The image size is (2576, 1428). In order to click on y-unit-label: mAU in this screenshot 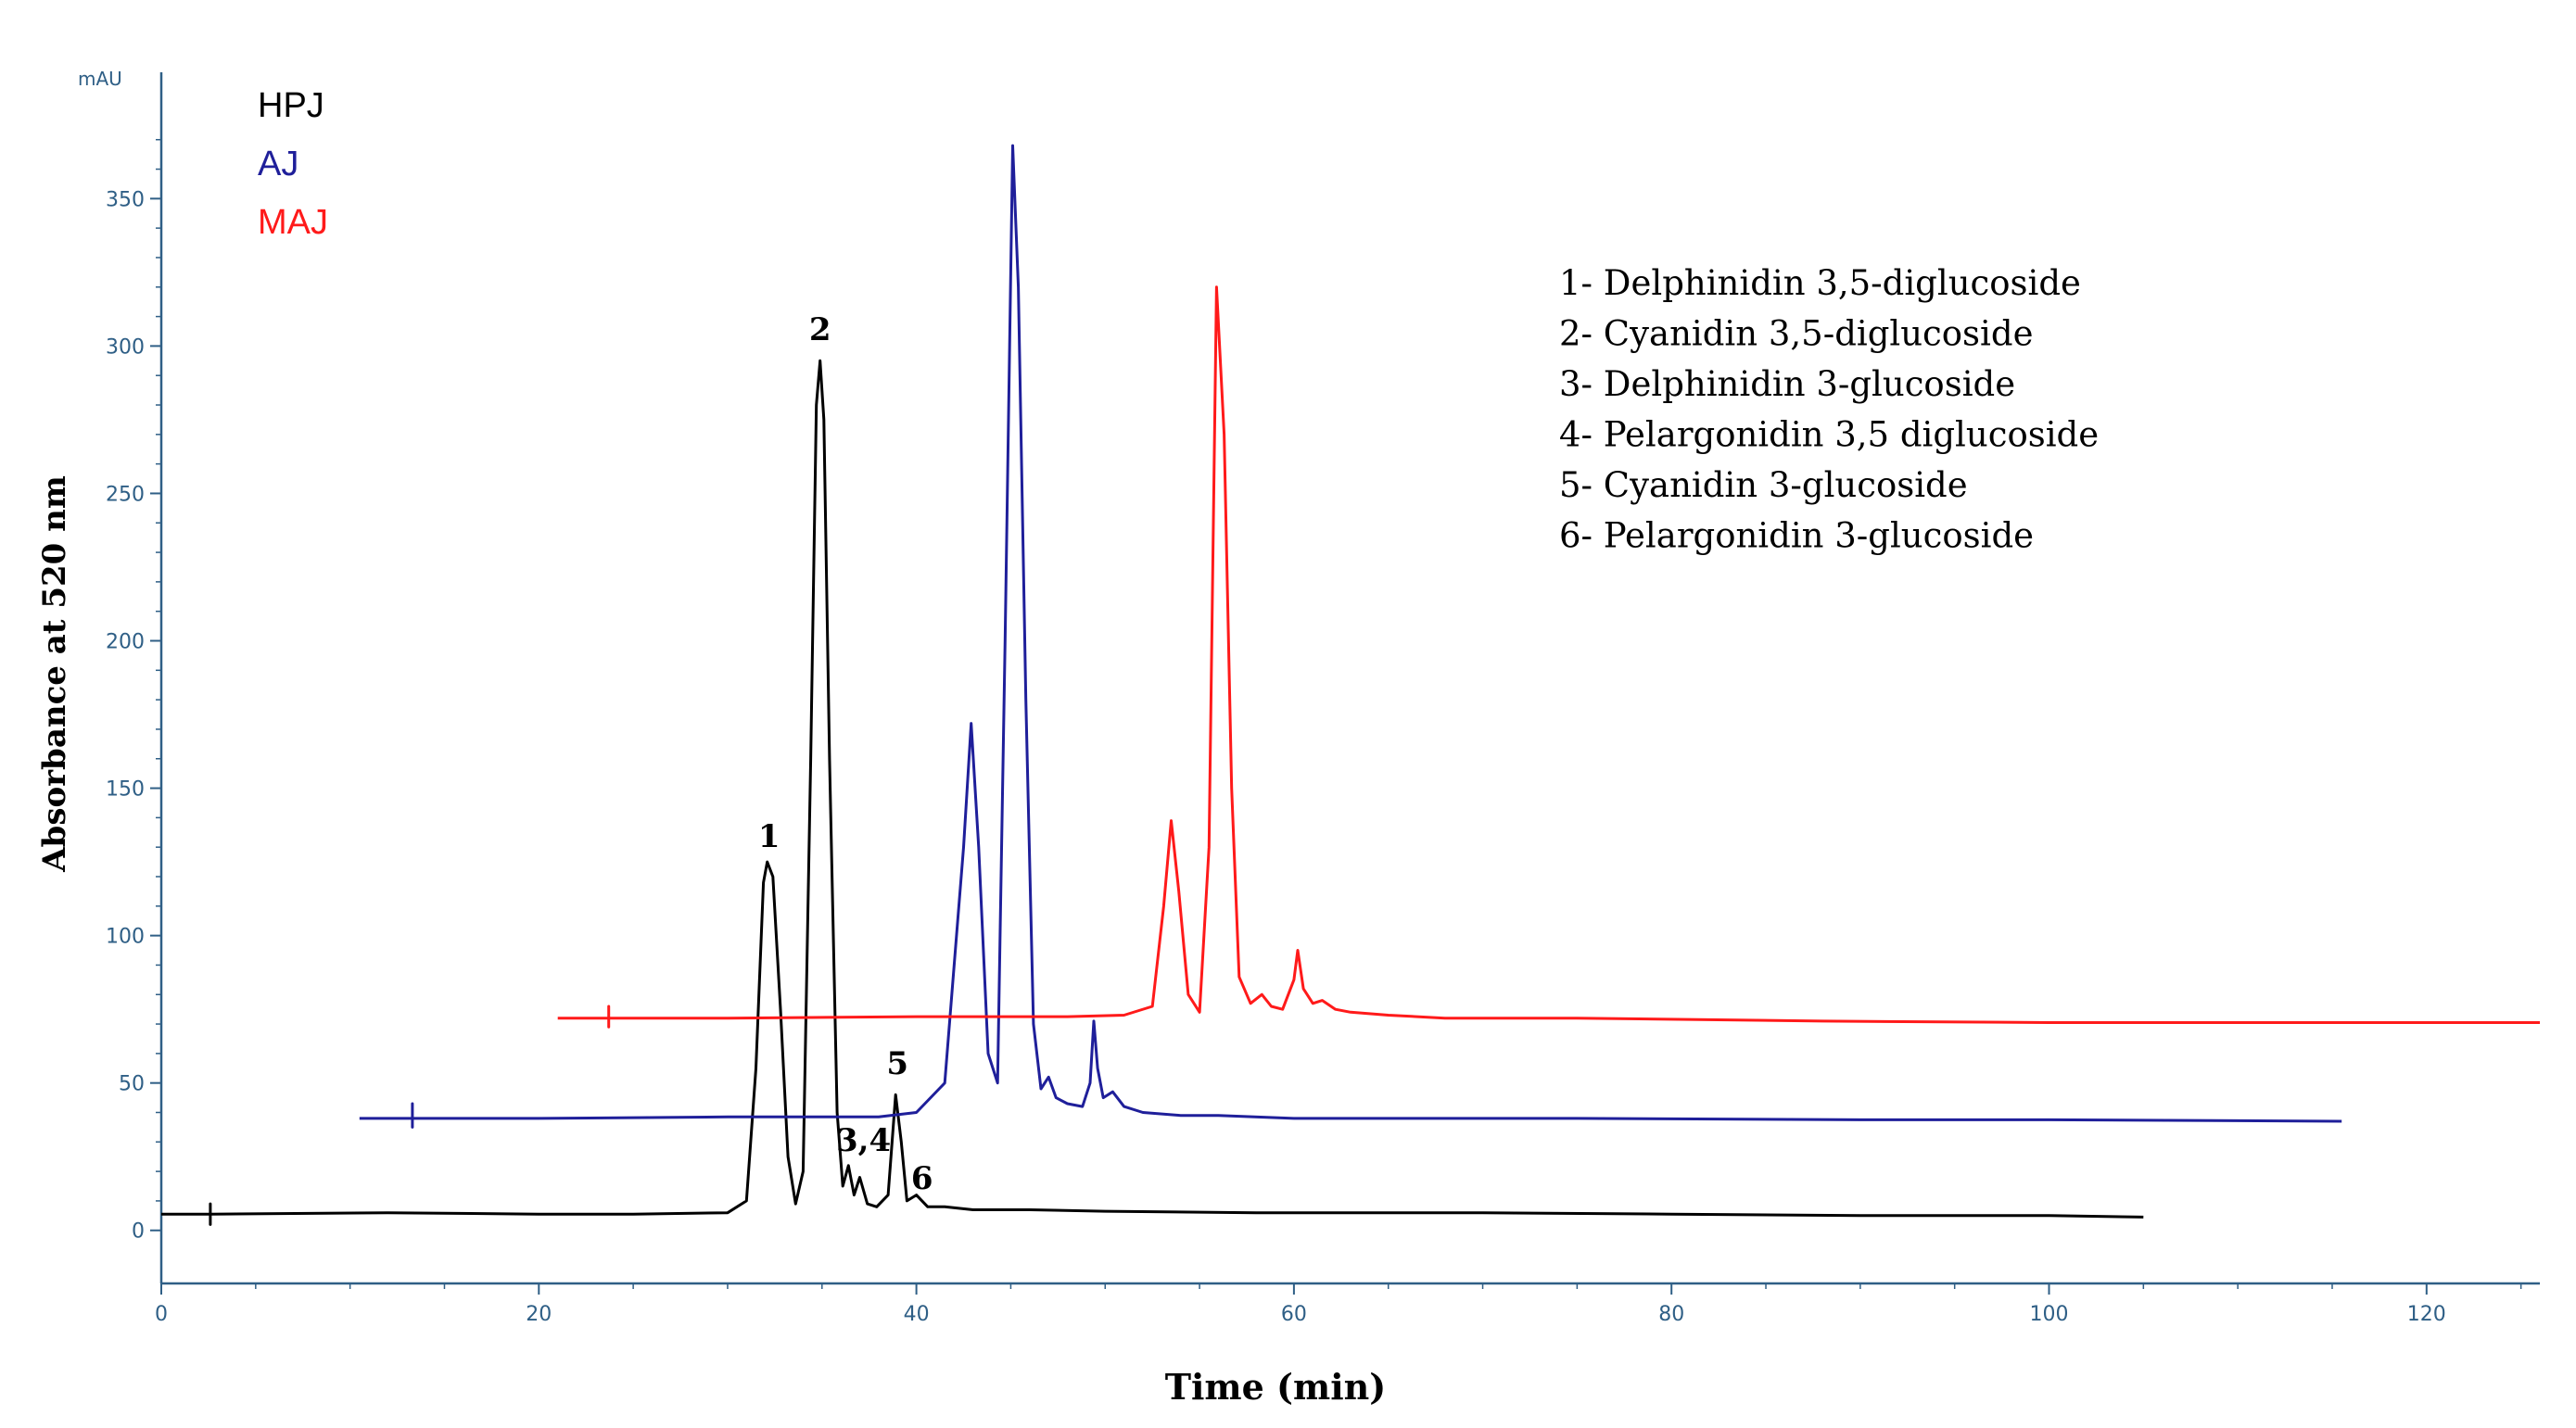, I will do `click(100, 79)`.